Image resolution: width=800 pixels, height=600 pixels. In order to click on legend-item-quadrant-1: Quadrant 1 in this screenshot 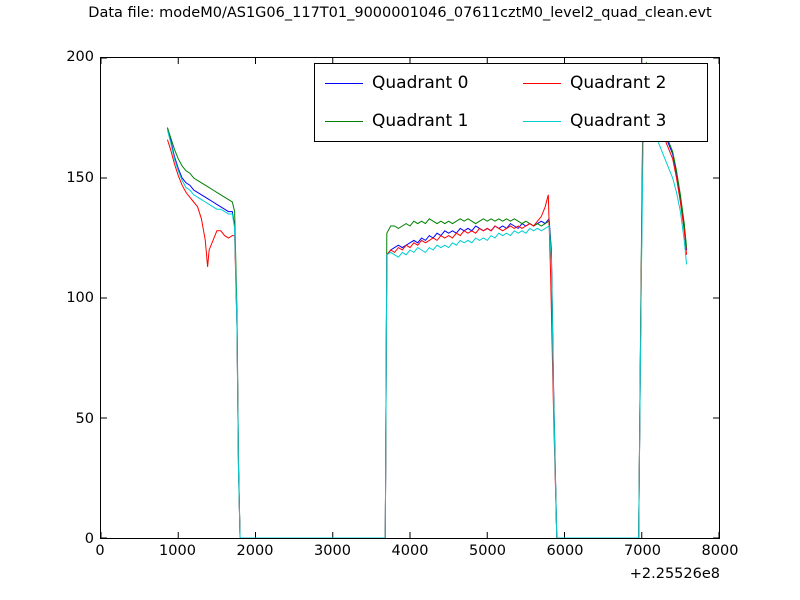, I will do `click(391, 121)`.